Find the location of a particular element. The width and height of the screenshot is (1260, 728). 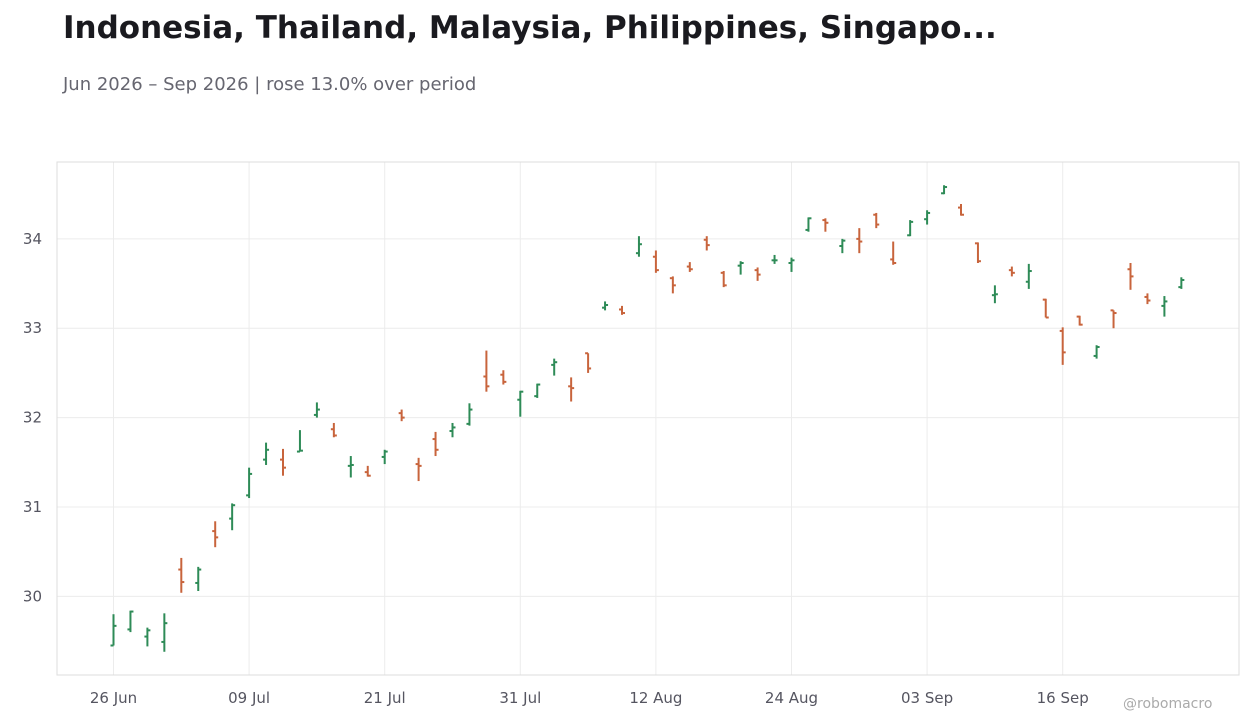

x-tick-label: 16 Sep is located at coordinates (1063, 698).